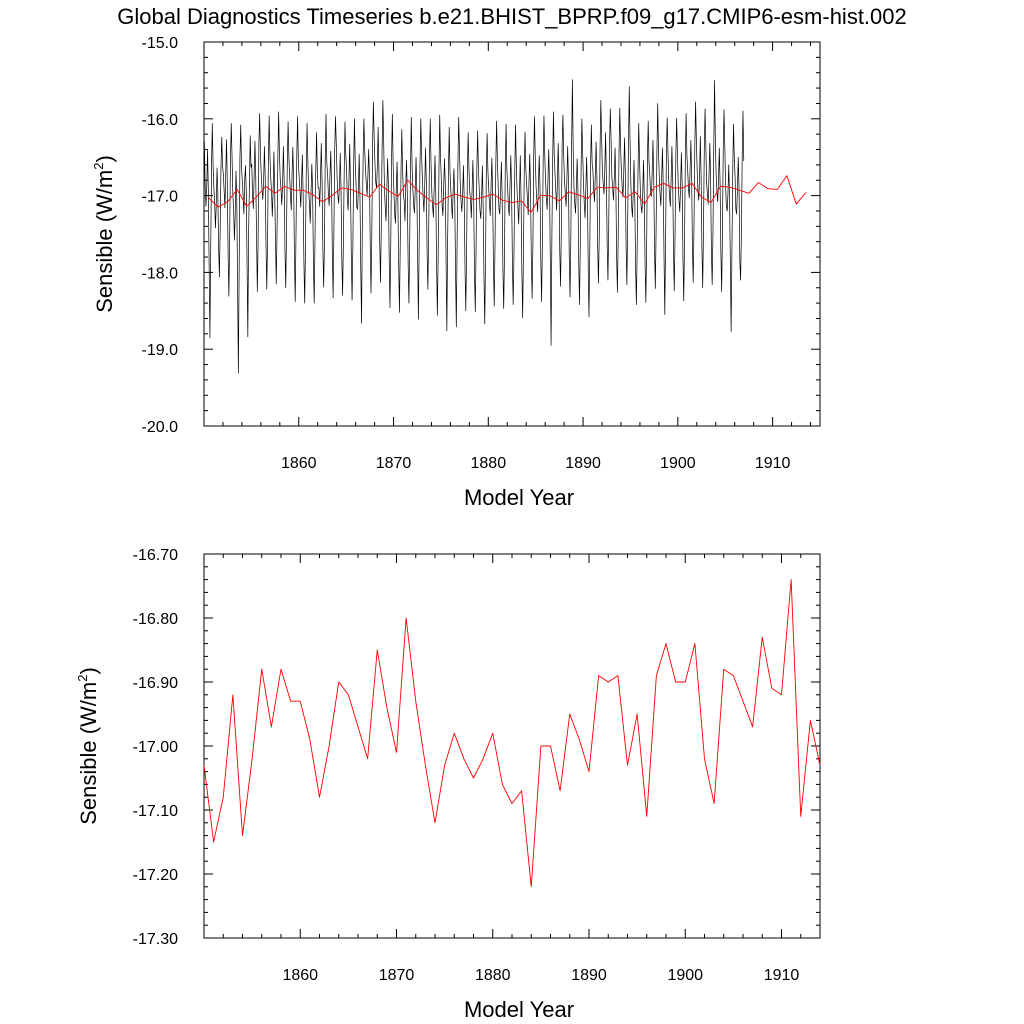 This screenshot has height=1024, width=1024. I want to click on y-tick-label: -16.70, so click(155, 555).